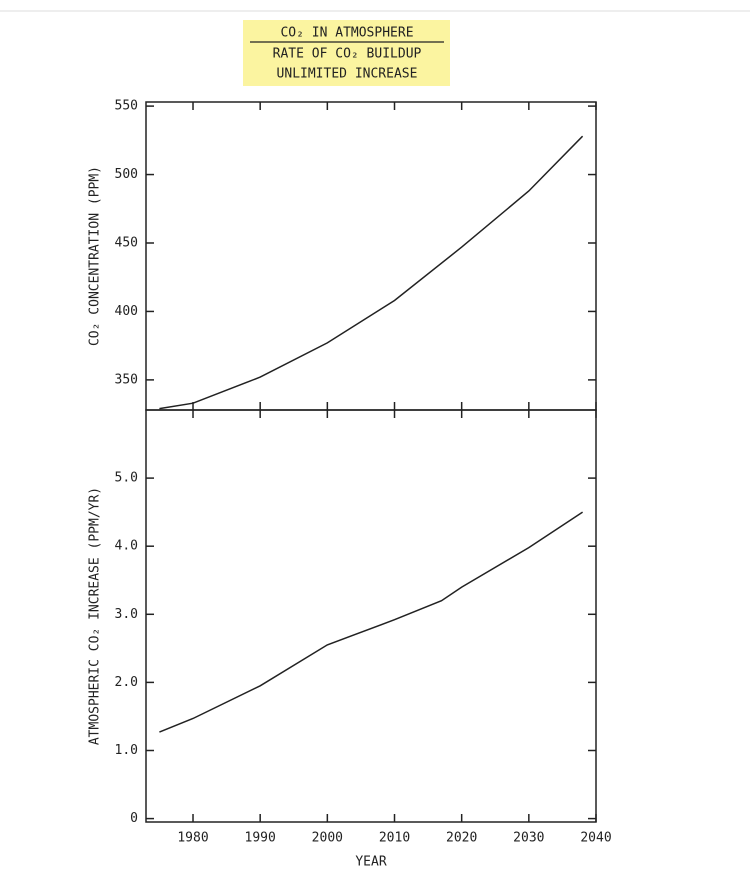 The width and height of the screenshot is (750, 879). Describe the element at coordinates (347, 74) in the screenshot. I see `header-line: UNLIMITED INCREASE` at that location.